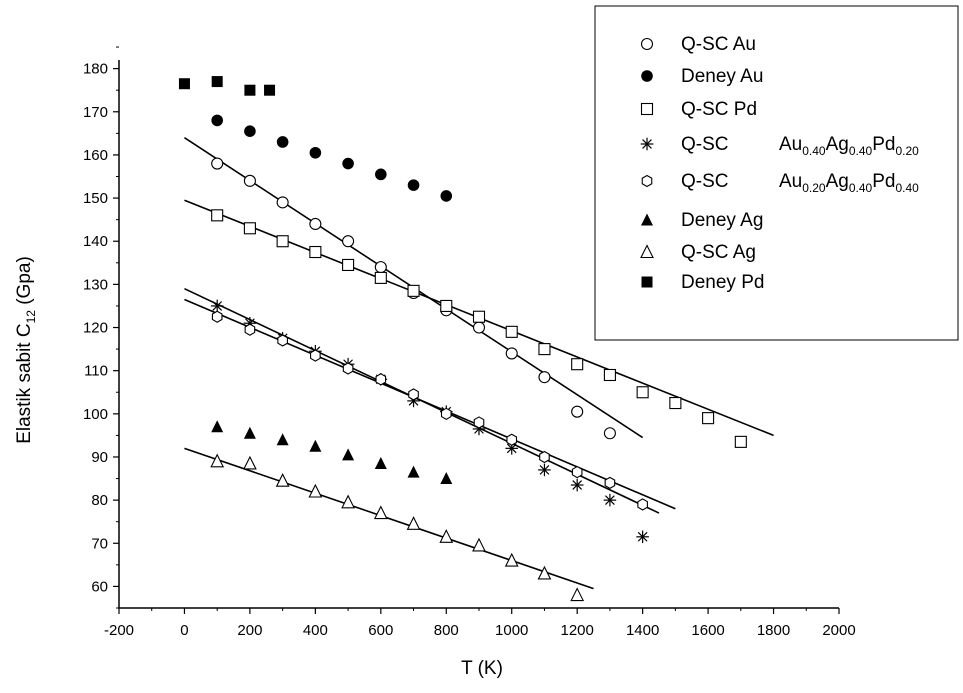 The height and width of the screenshot is (693, 963). What do you see at coordinates (722, 282) in the screenshot?
I see `legend-label: Deney Pd` at bounding box center [722, 282].